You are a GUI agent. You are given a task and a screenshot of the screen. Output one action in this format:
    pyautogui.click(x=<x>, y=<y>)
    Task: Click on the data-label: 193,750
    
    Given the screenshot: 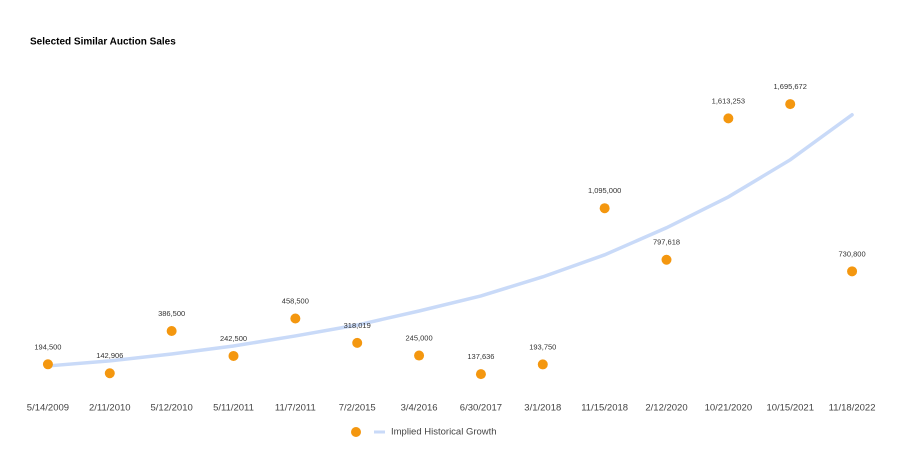 What is the action you would take?
    pyautogui.click(x=542, y=346)
    